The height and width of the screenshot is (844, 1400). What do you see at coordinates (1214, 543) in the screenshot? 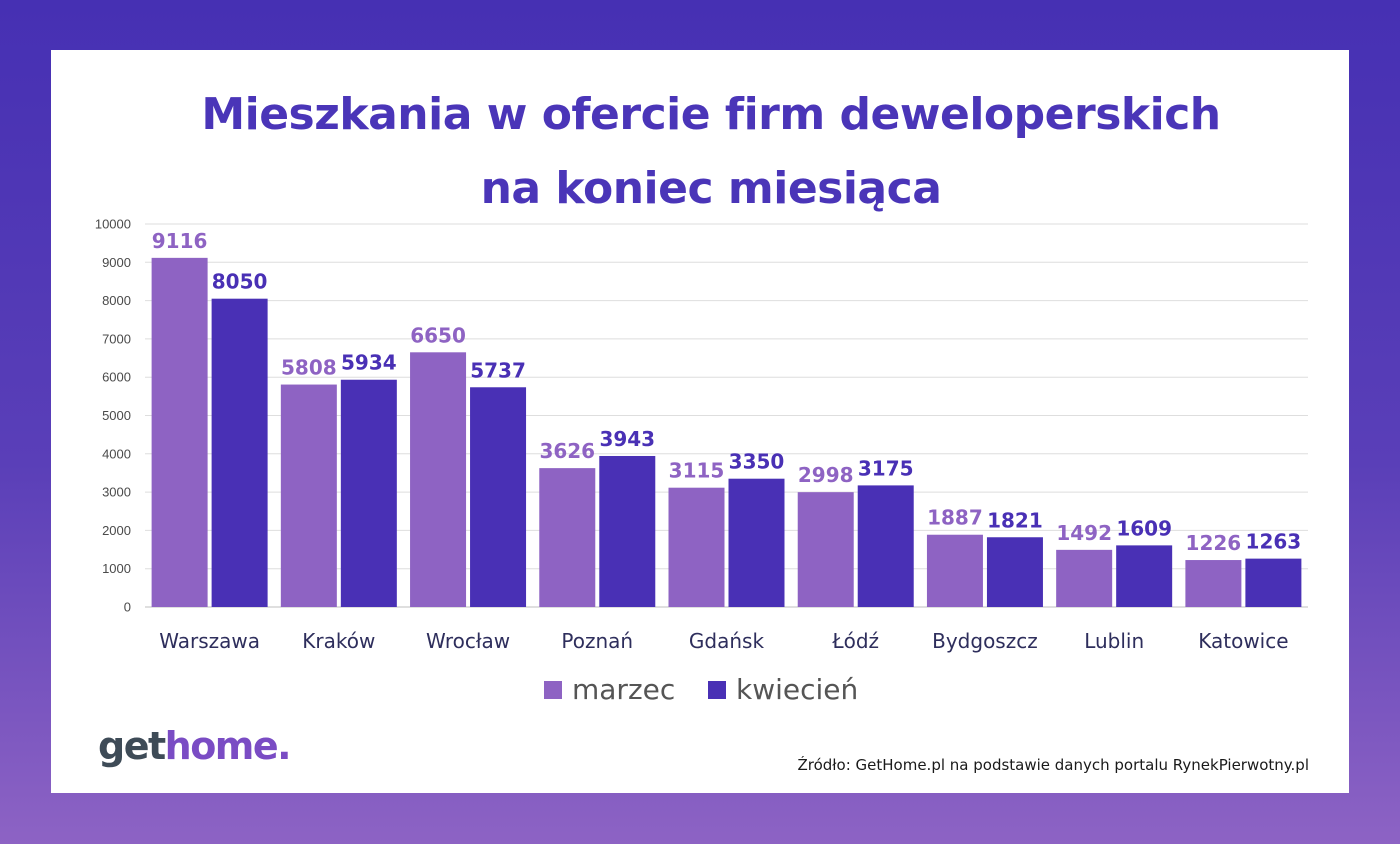
I see `bar-value-label: 1226` at bounding box center [1214, 543].